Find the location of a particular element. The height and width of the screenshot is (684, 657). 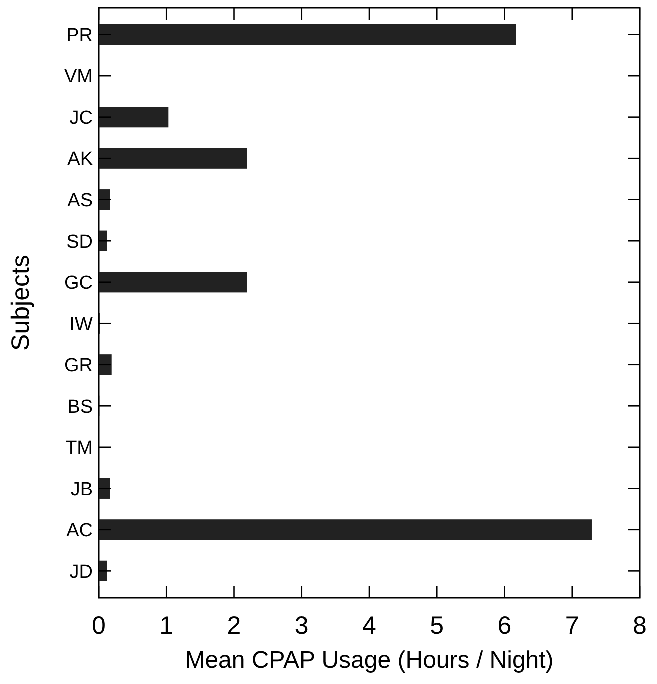

y-tick-label: TM is located at coordinates (79, 449).